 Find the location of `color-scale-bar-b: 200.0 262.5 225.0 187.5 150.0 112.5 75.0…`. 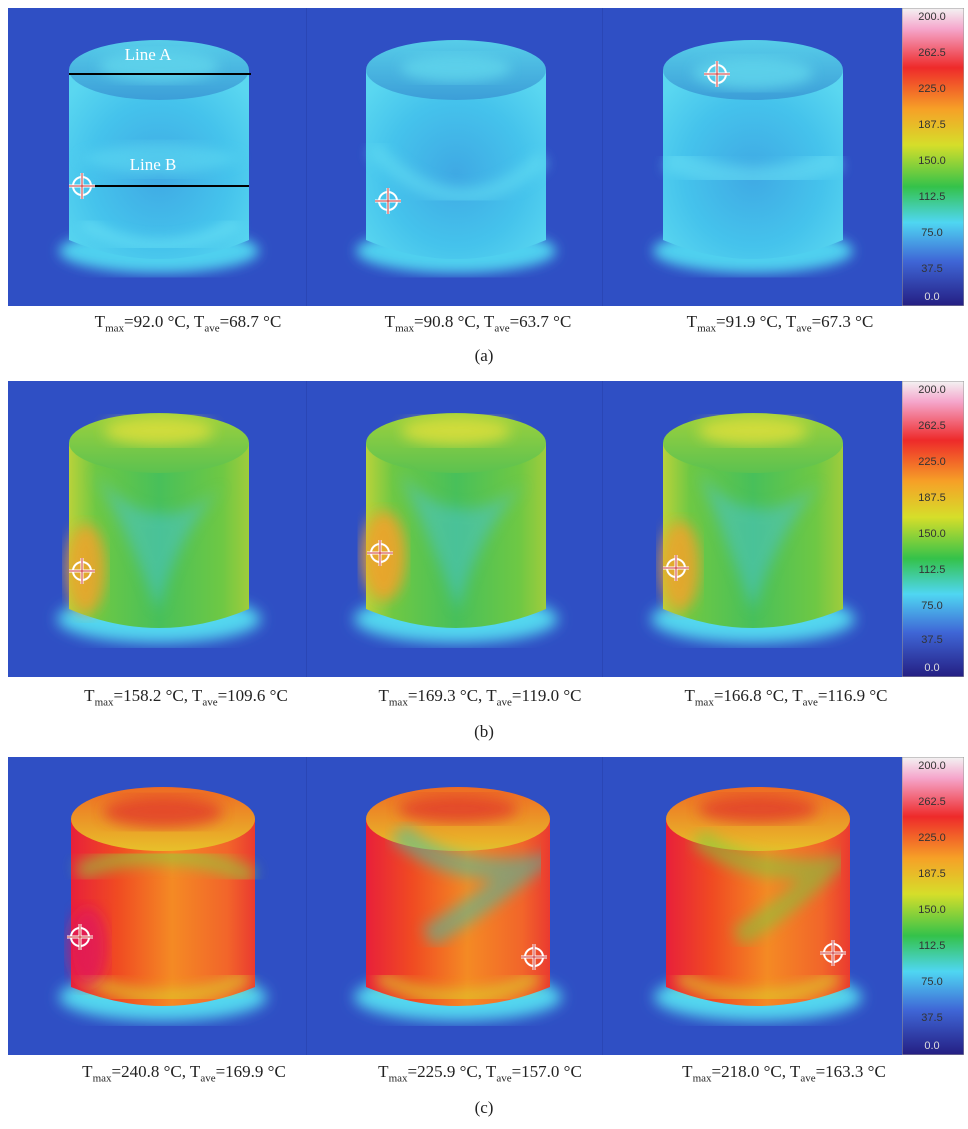

color-scale-bar-b: 200.0 262.5 225.0 187.5 150.0 112.5 75.0… is located at coordinates (933, 529).